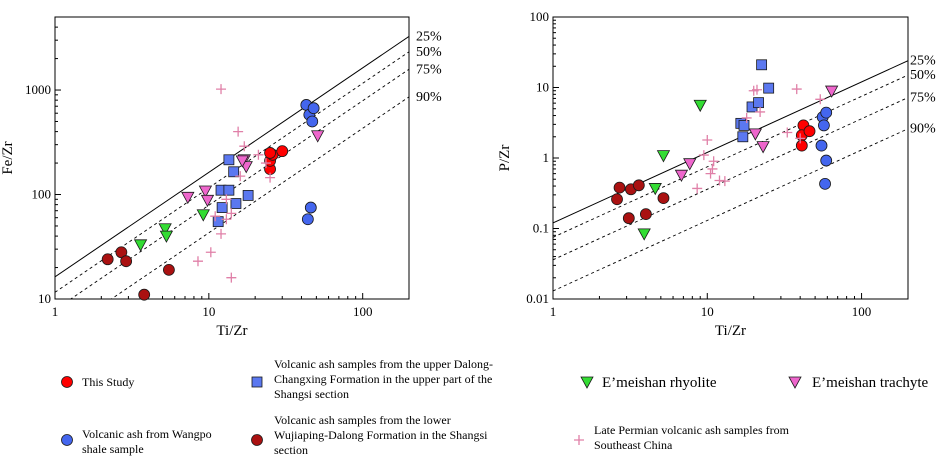 The width and height of the screenshot is (941, 463). I want to click on legend-marker-rhyolite, so click(587, 382).